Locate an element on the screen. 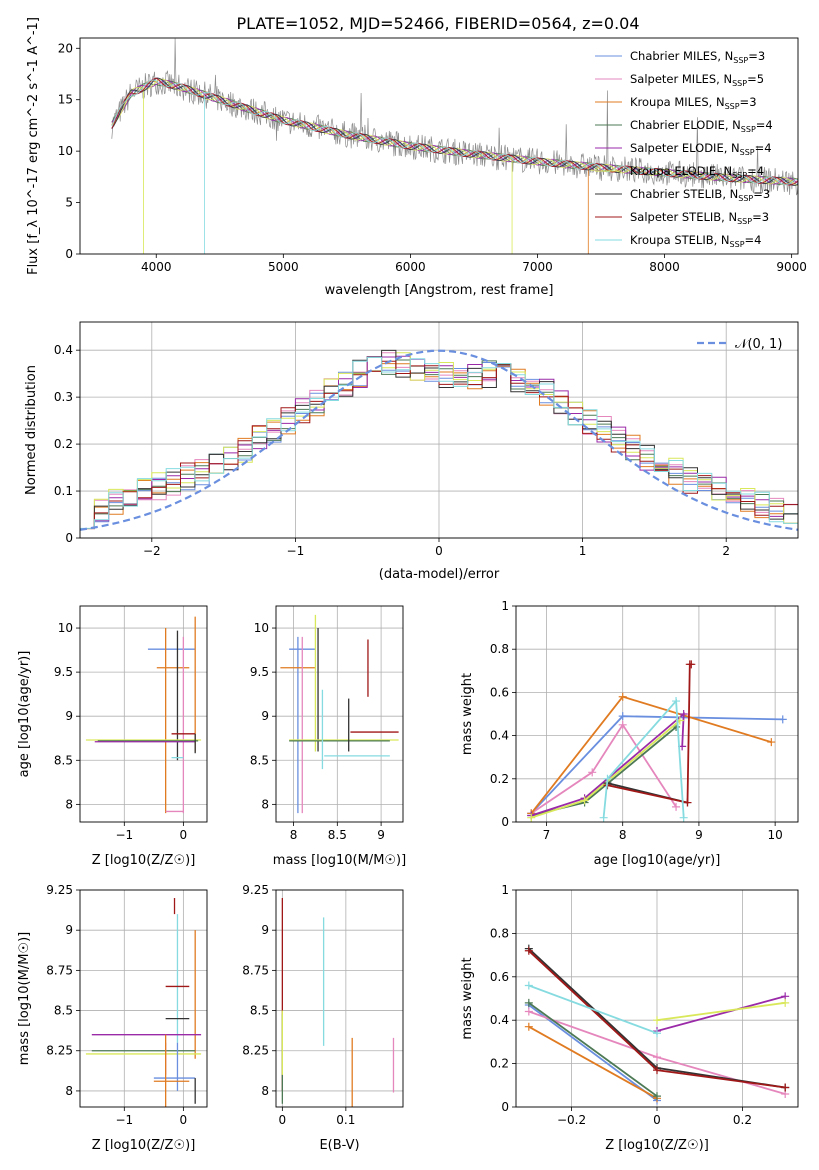 The image size is (819, 1170). x-tick-label: −0.2 is located at coordinates (571, 1120).